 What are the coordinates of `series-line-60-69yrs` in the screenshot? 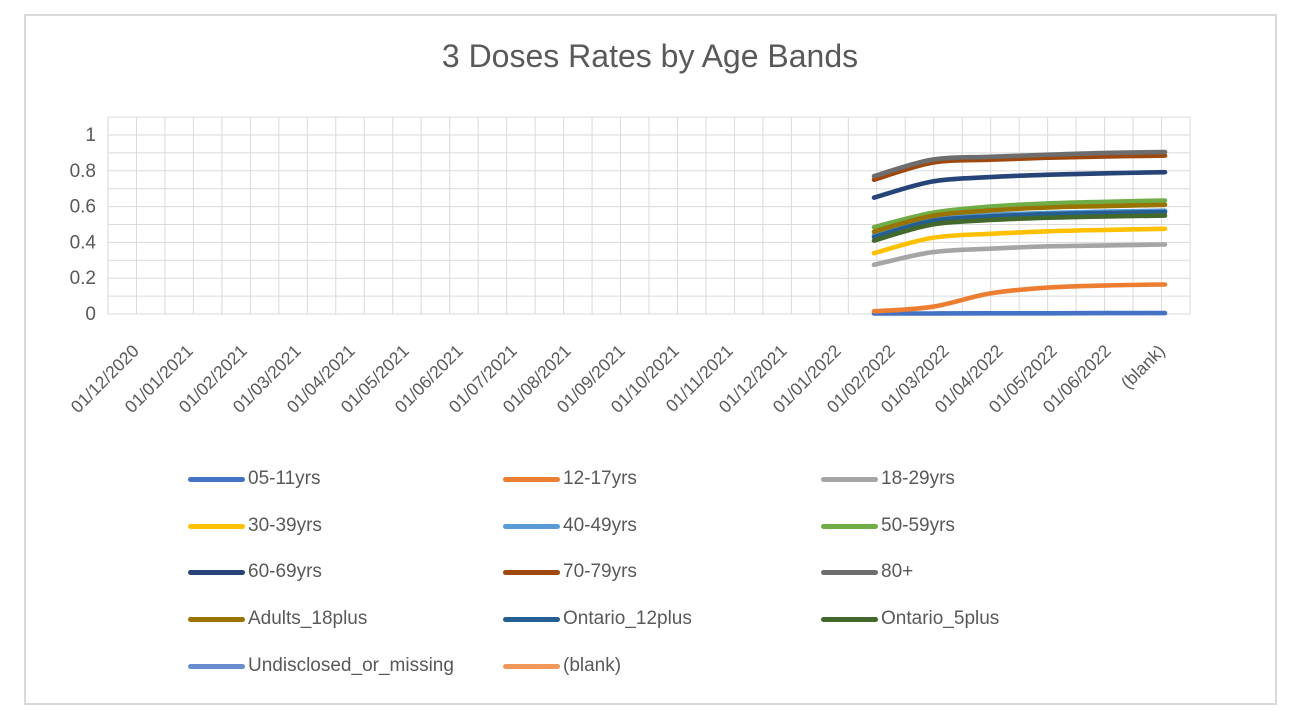 It's located at (1019, 184).